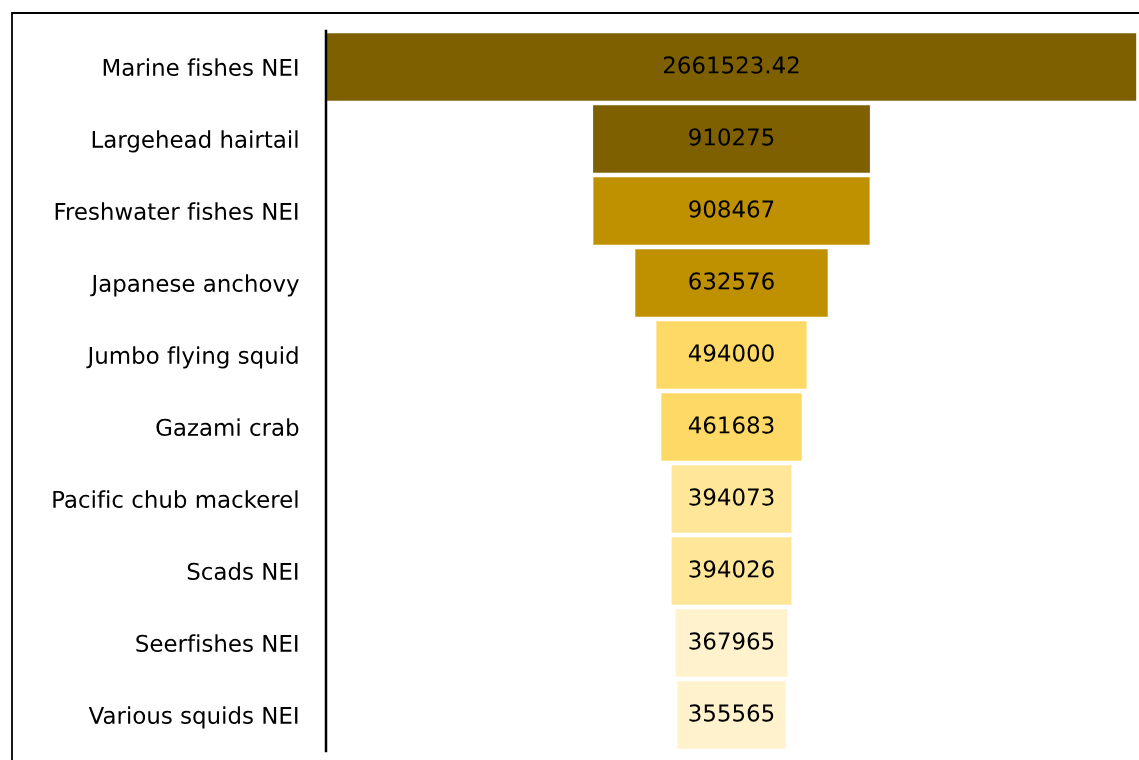 This screenshot has height=760, width=1139. Describe the element at coordinates (731, 137) in the screenshot. I see `data-label: 910275` at that location.